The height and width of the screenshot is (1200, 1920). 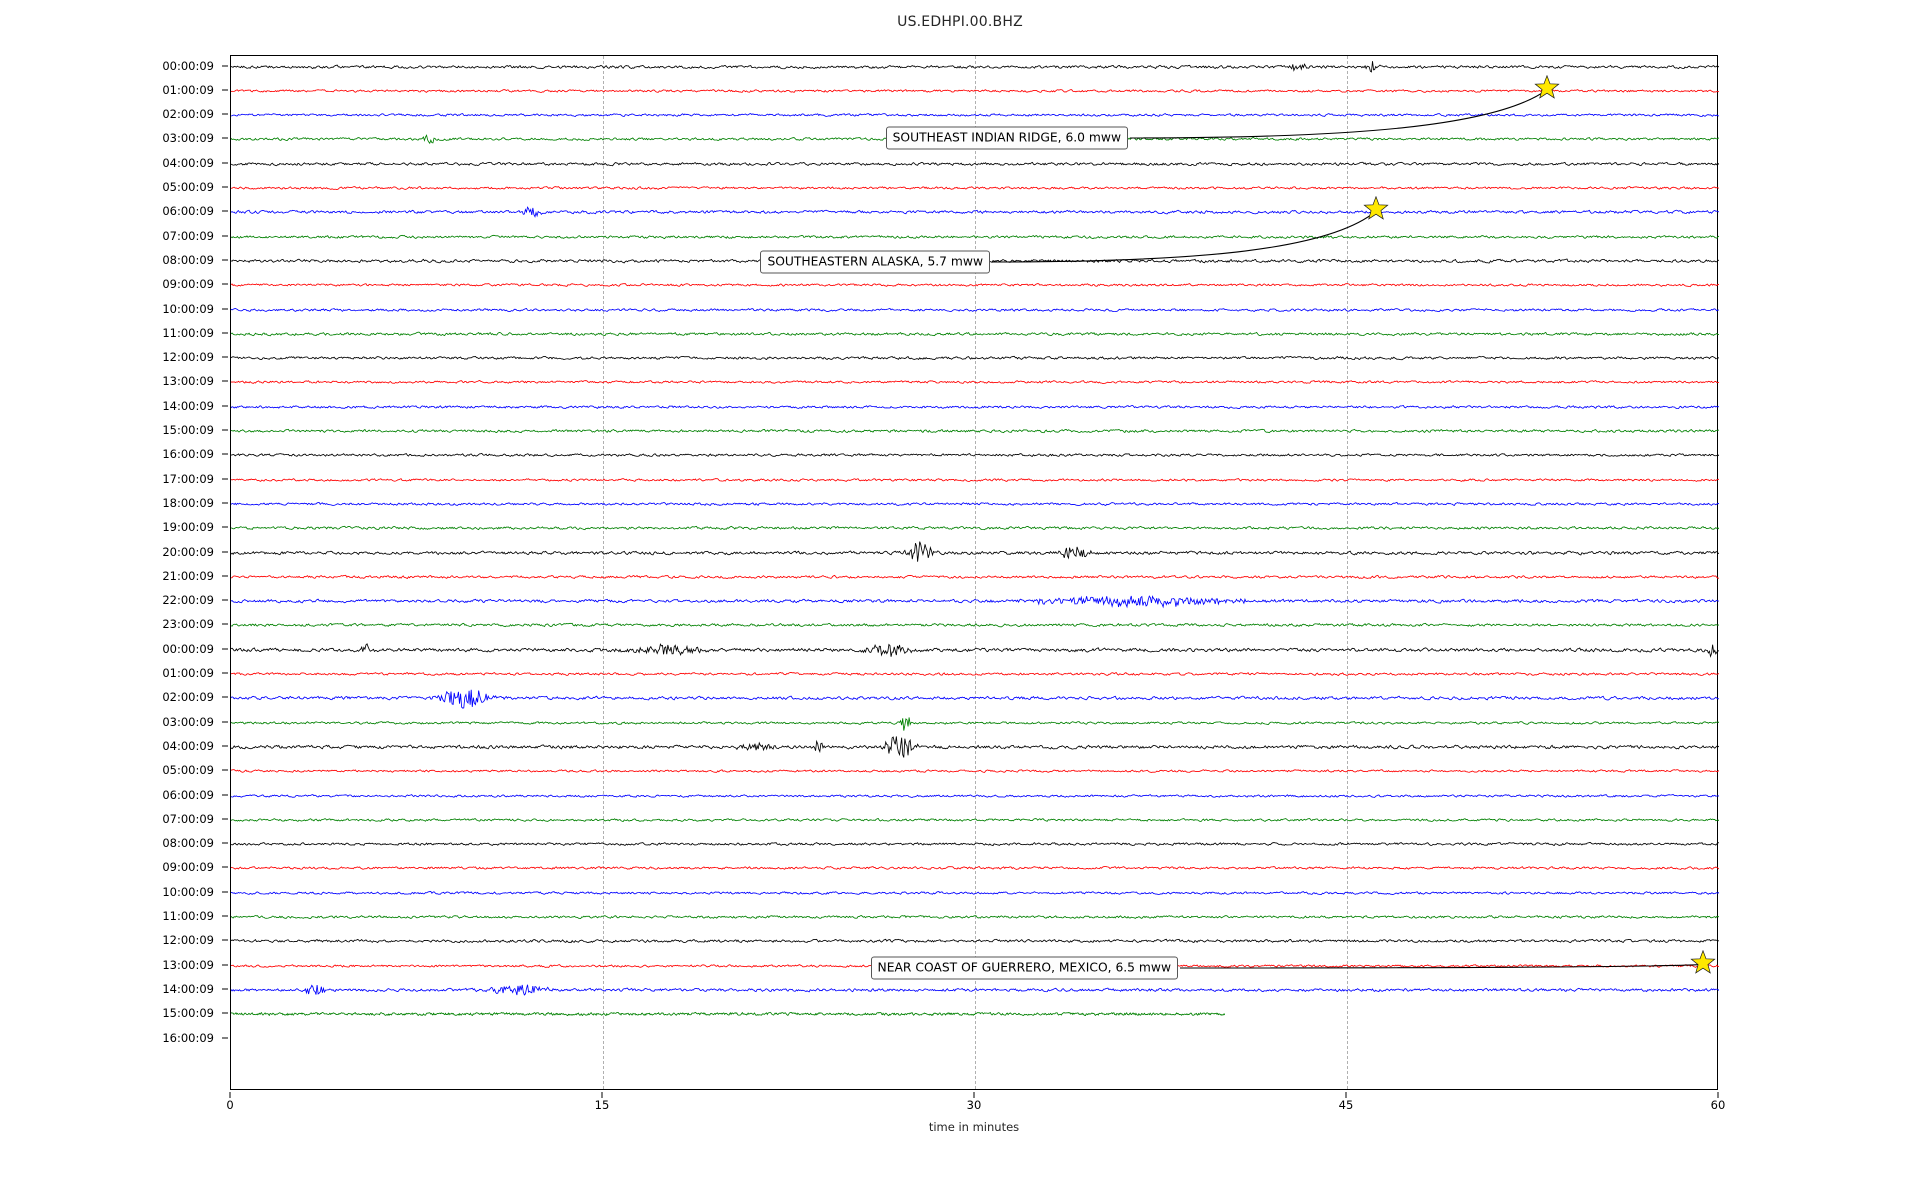 I want to click on y-tick-label: 20:00:09, so click(x=188, y=551).